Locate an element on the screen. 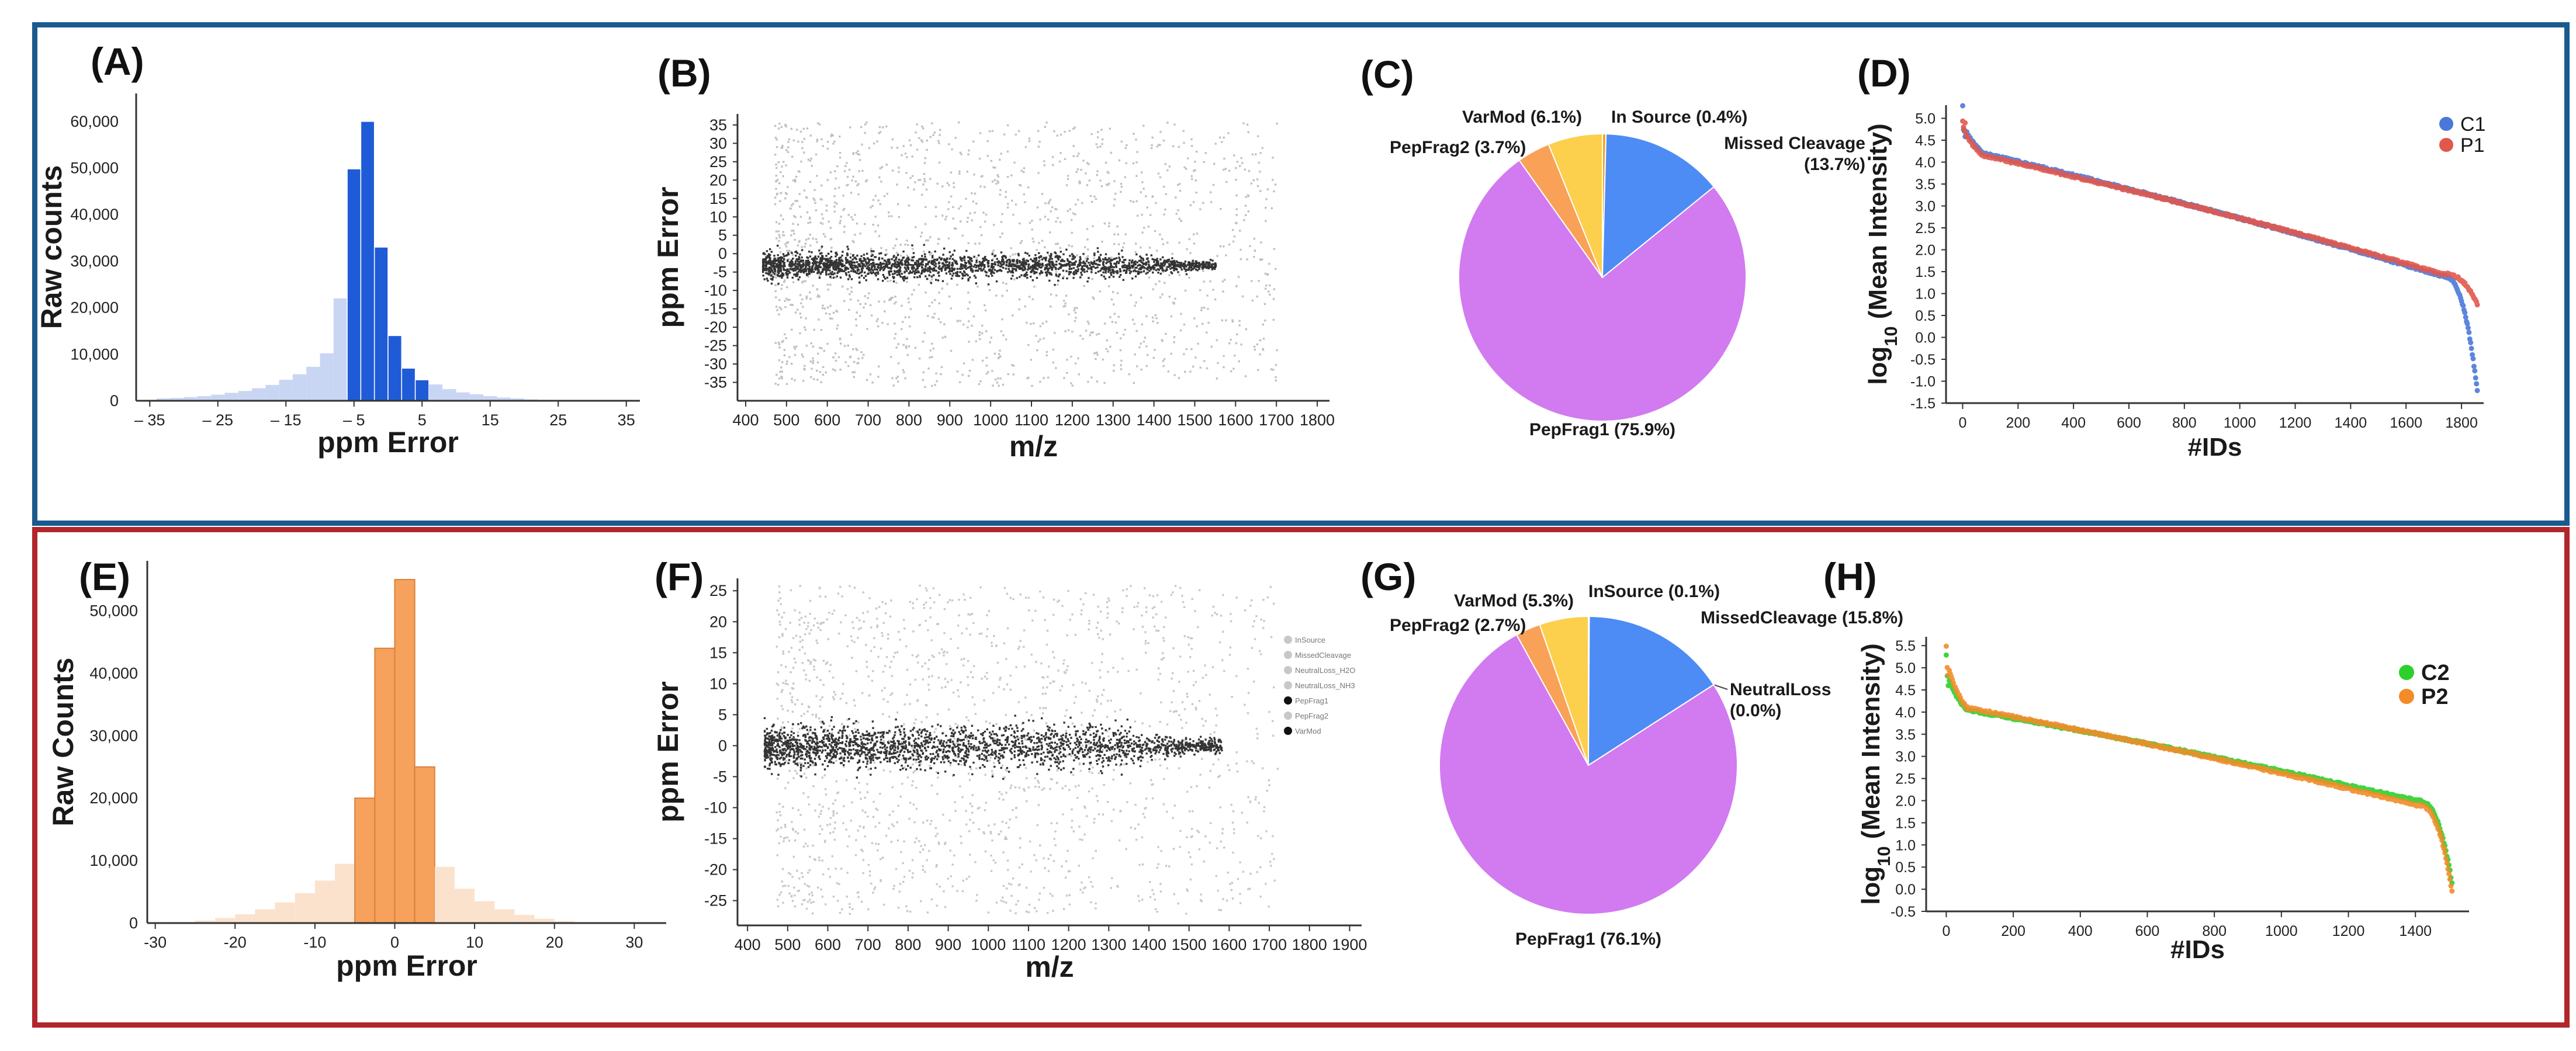 The image size is (2576, 1051). series-points-other is located at coordinates (1026, 255).